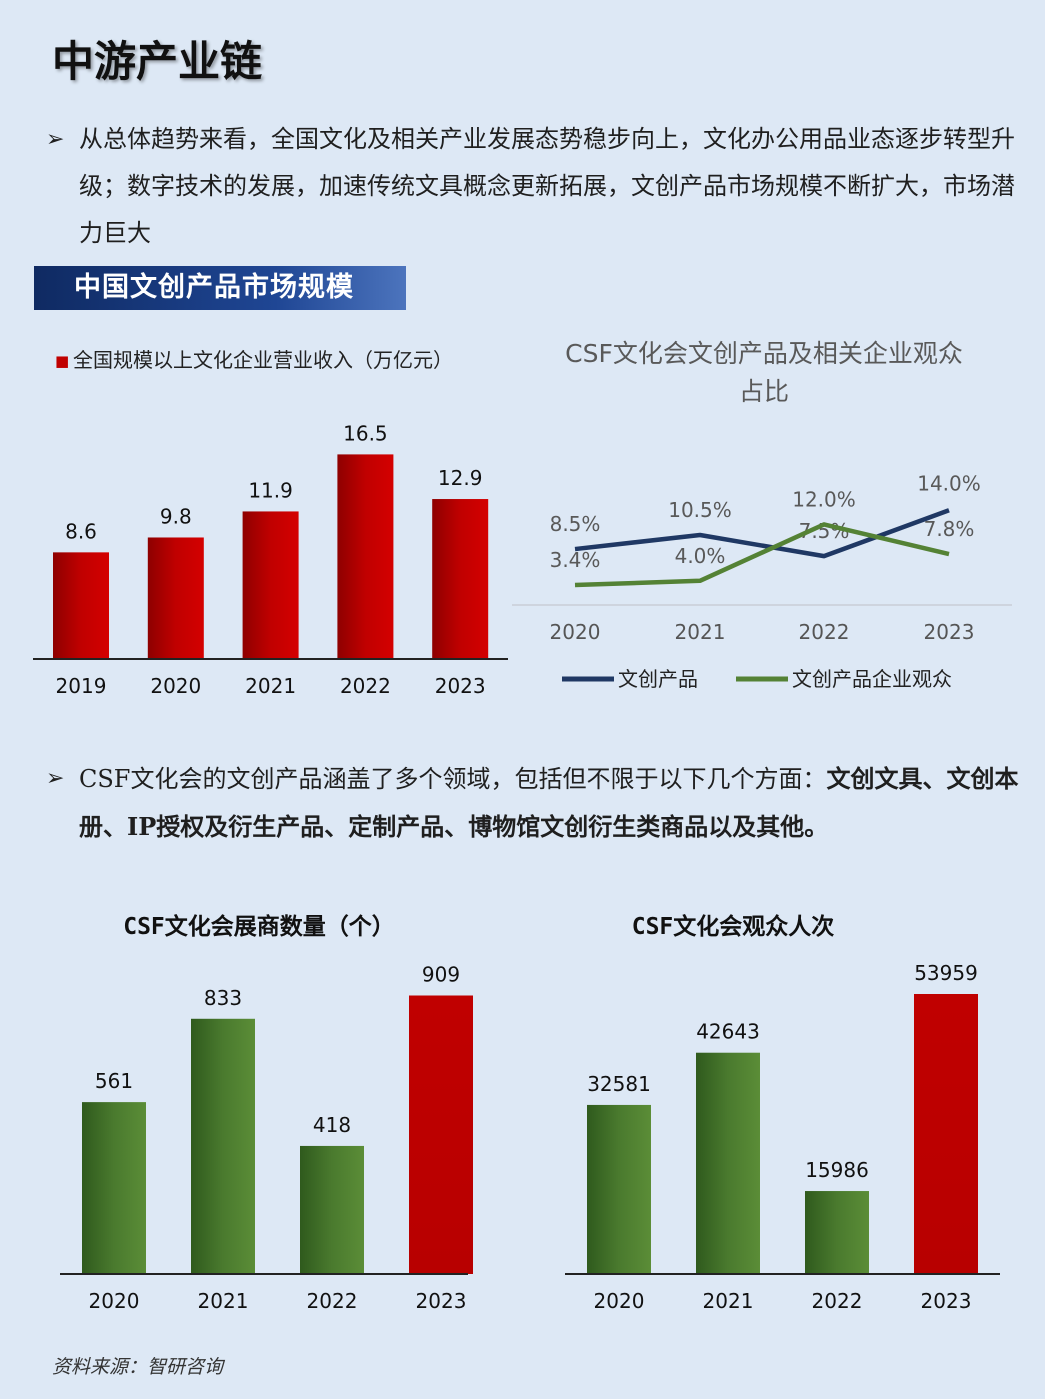 This screenshot has width=1045, height=1399. I want to click on data-label: 16.5, so click(365, 433).